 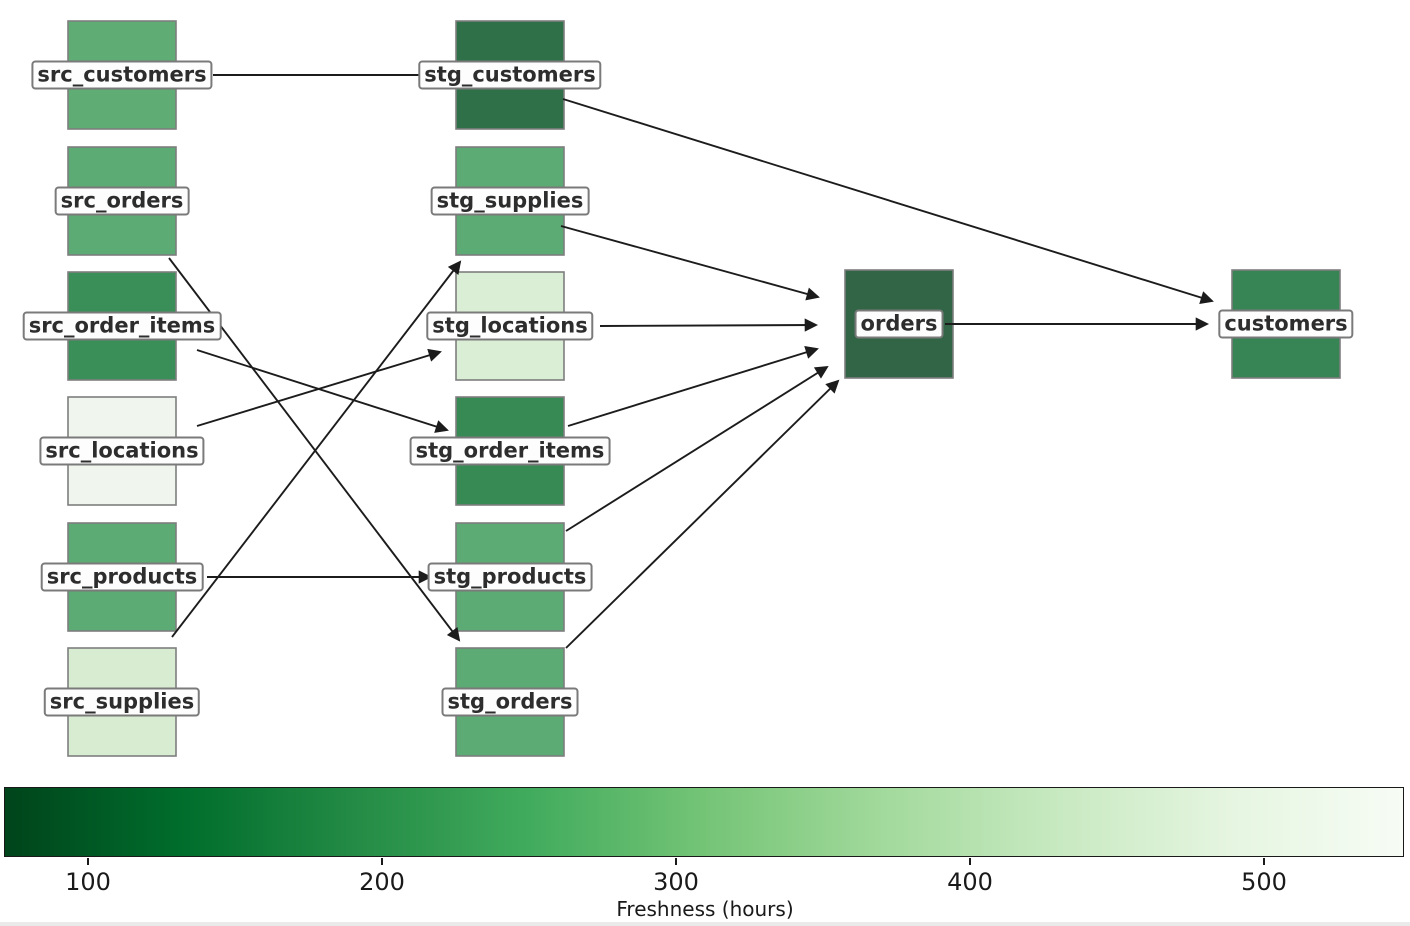 I want to click on edge-stg_customers-to-customers, so click(x=888, y=201).